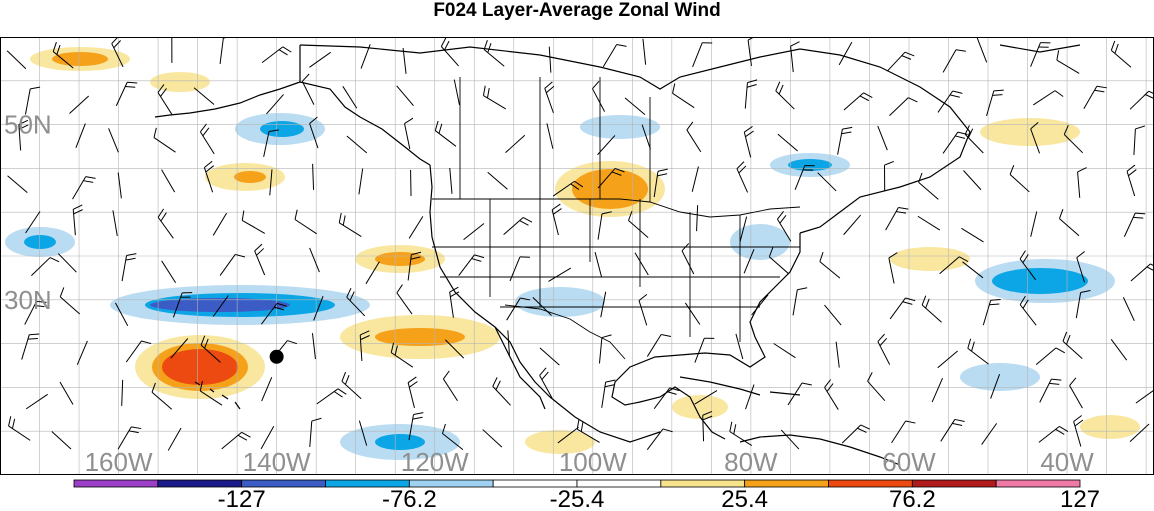 Image resolution: width=1154 pixels, height=511 pixels. I want to click on longitude-labels: 160W 140W 120W 100W 80W 60W 40W, so click(590, 461).